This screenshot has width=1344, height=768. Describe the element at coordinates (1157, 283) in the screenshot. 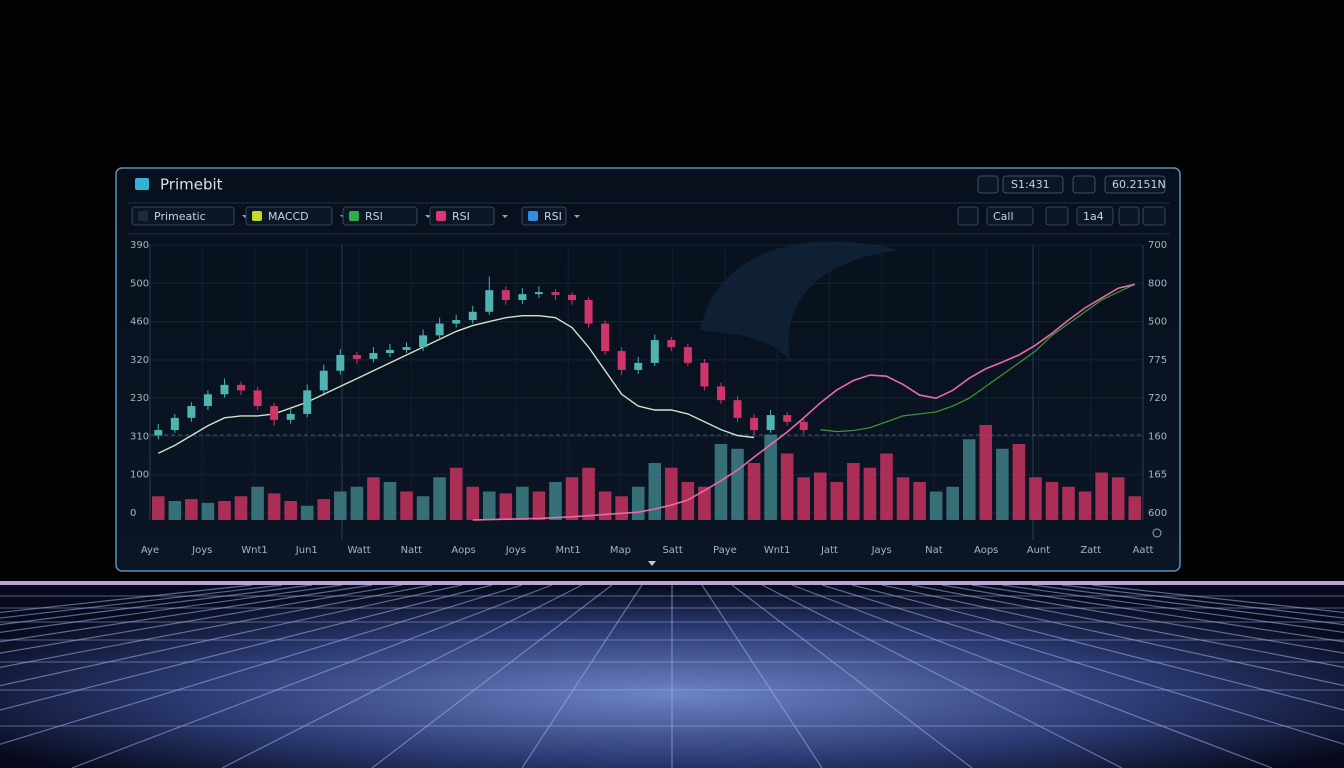

I see `y2-axis-label: 800` at that location.